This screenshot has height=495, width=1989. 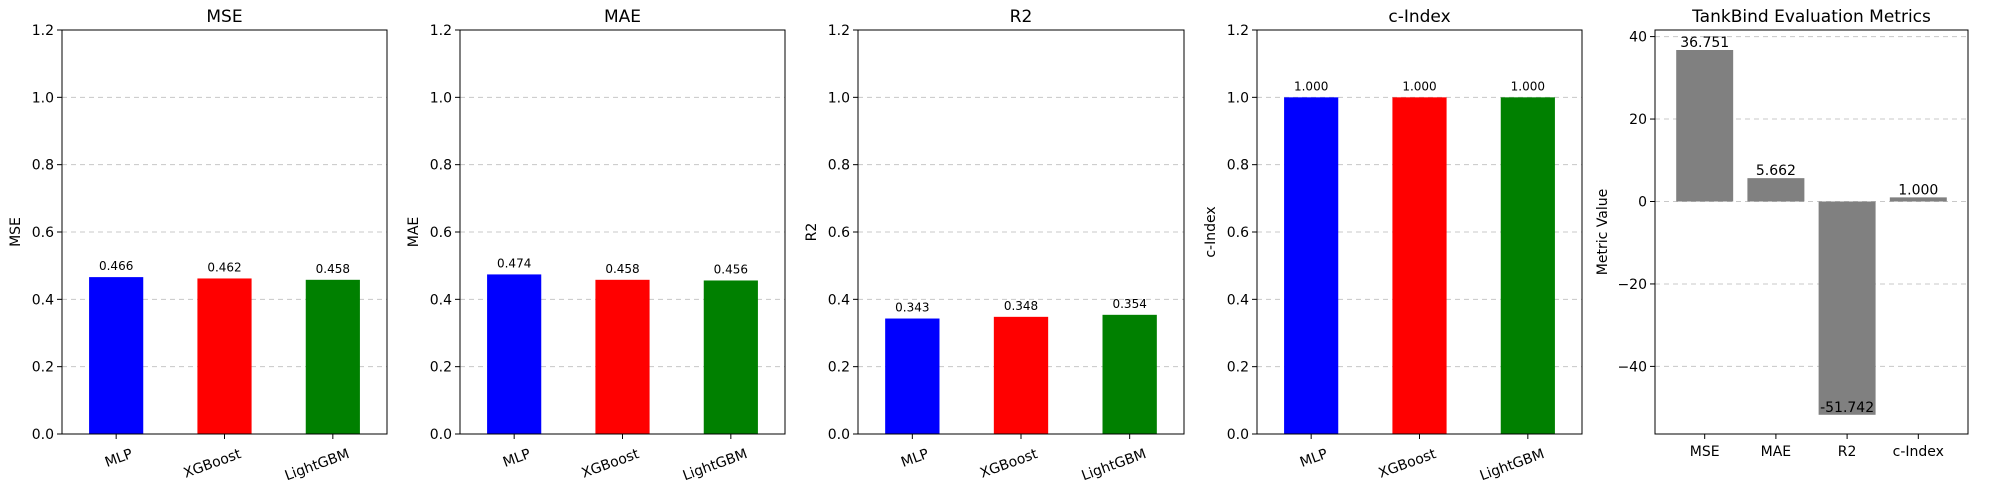 What do you see at coordinates (1632, 367) in the screenshot?
I see `y-tick-label: −40` at bounding box center [1632, 367].